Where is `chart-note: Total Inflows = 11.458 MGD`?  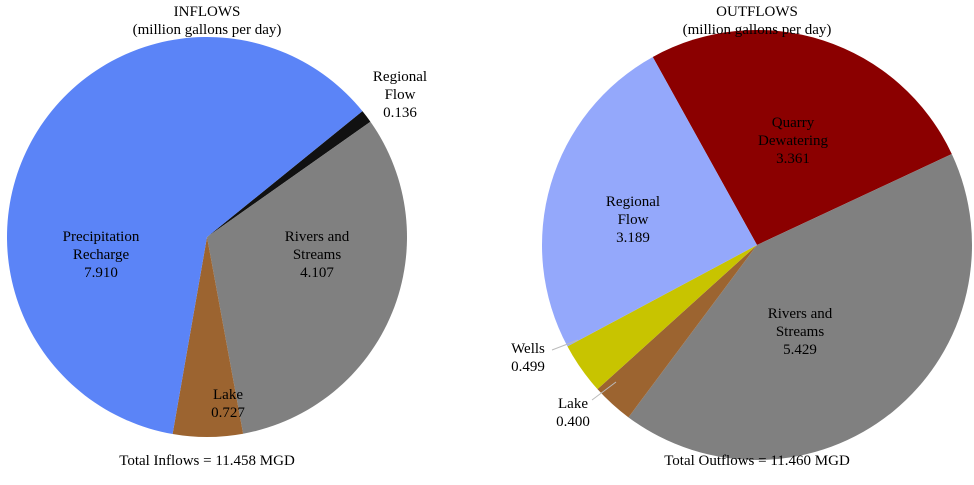
chart-note: Total Inflows = 11.458 MGD is located at coordinates (207, 461).